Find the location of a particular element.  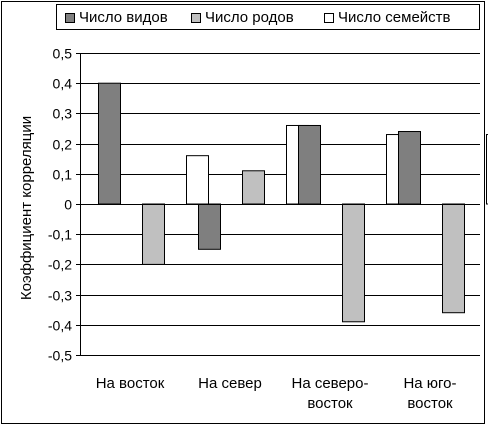

legend-swatch-families is located at coordinates (329, 17).